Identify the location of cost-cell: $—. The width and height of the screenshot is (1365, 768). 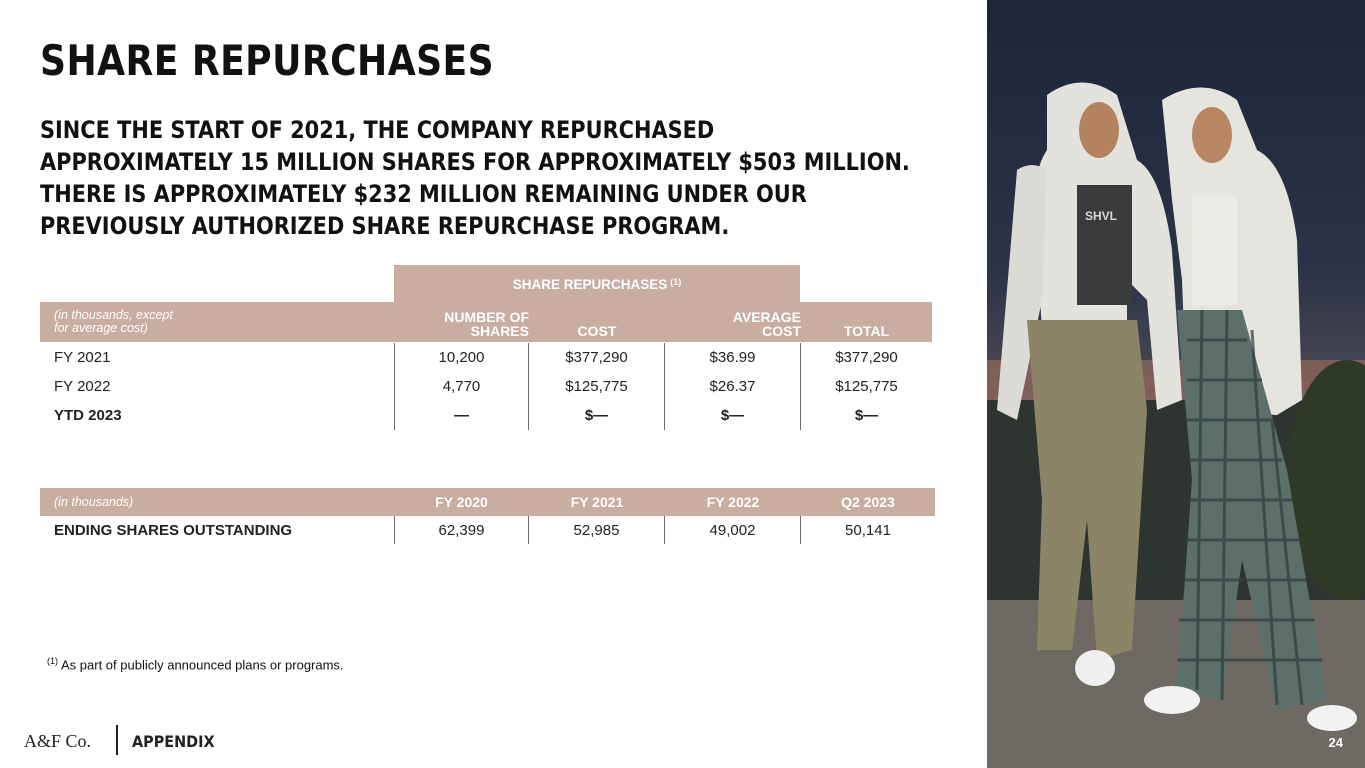
(597, 415).